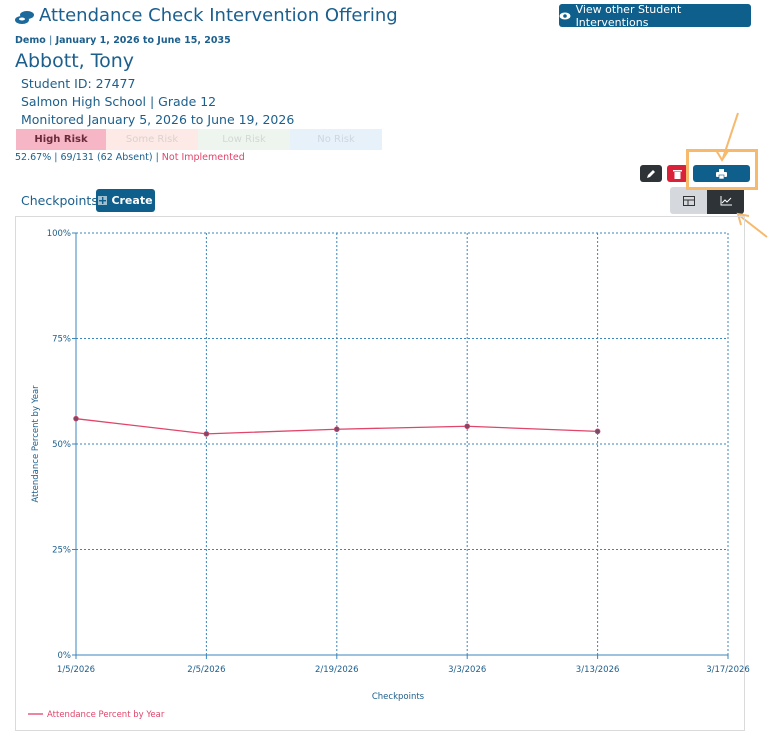 This screenshot has width=769, height=731. What do you see at coordinates (398, 697) in the screenshot?
I see `x-axis-label: Checkpoints` at bounding box center [398, 697].